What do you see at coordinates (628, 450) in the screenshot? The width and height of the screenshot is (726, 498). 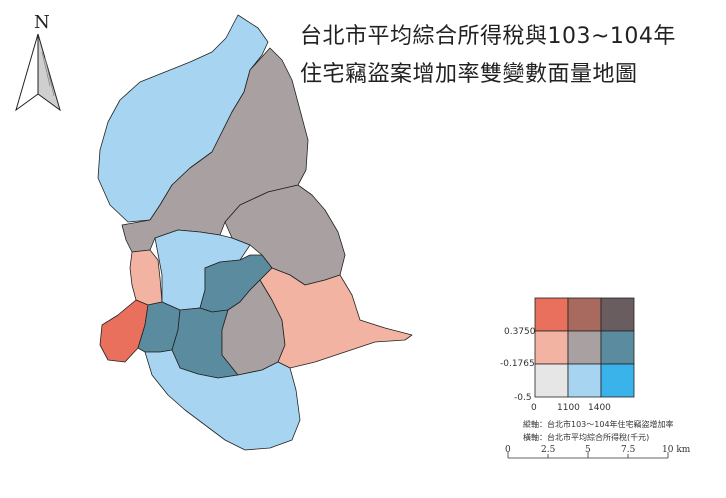 I see `scale-label-3: 7.5` at bounding box center [628, 450].